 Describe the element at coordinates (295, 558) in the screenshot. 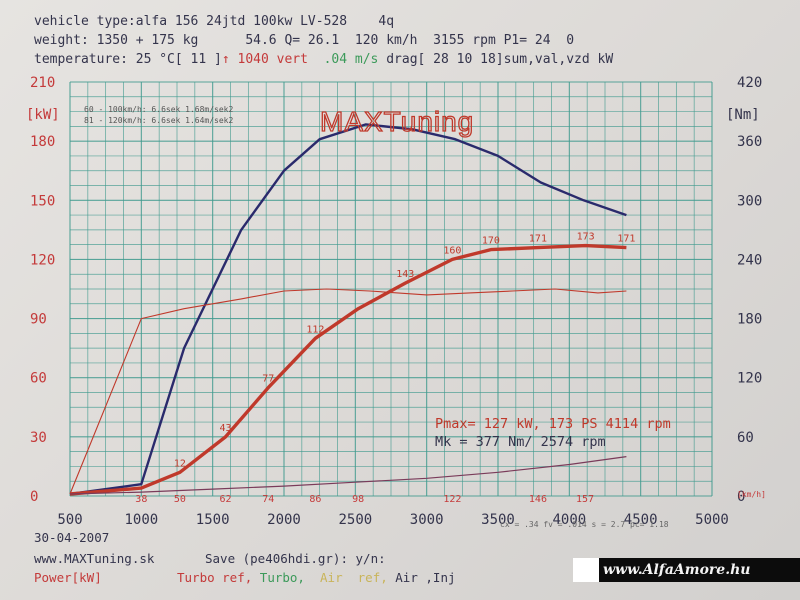

I see `save-prompt: Save (pe406hdi.gr): y/n:` at that location.